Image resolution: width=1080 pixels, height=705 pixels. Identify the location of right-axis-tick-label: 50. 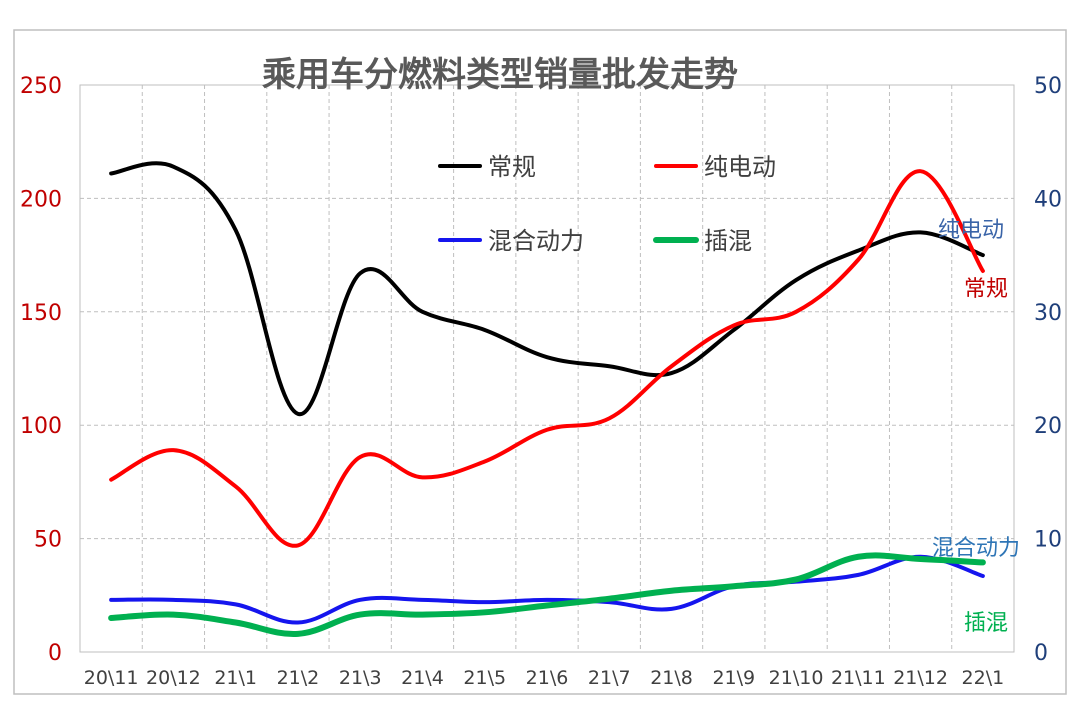
(1048, 86).